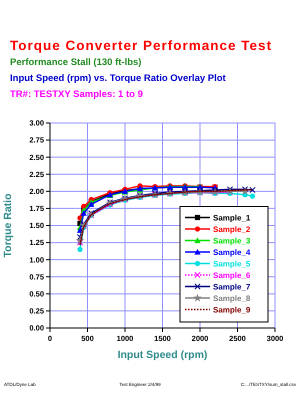 The height and width of the screenshot is (393, 300). What do you see at coordinates (232, 298) in the screenshot?
I see `legend-label: Sample_8` at bounding box center [232, 298].